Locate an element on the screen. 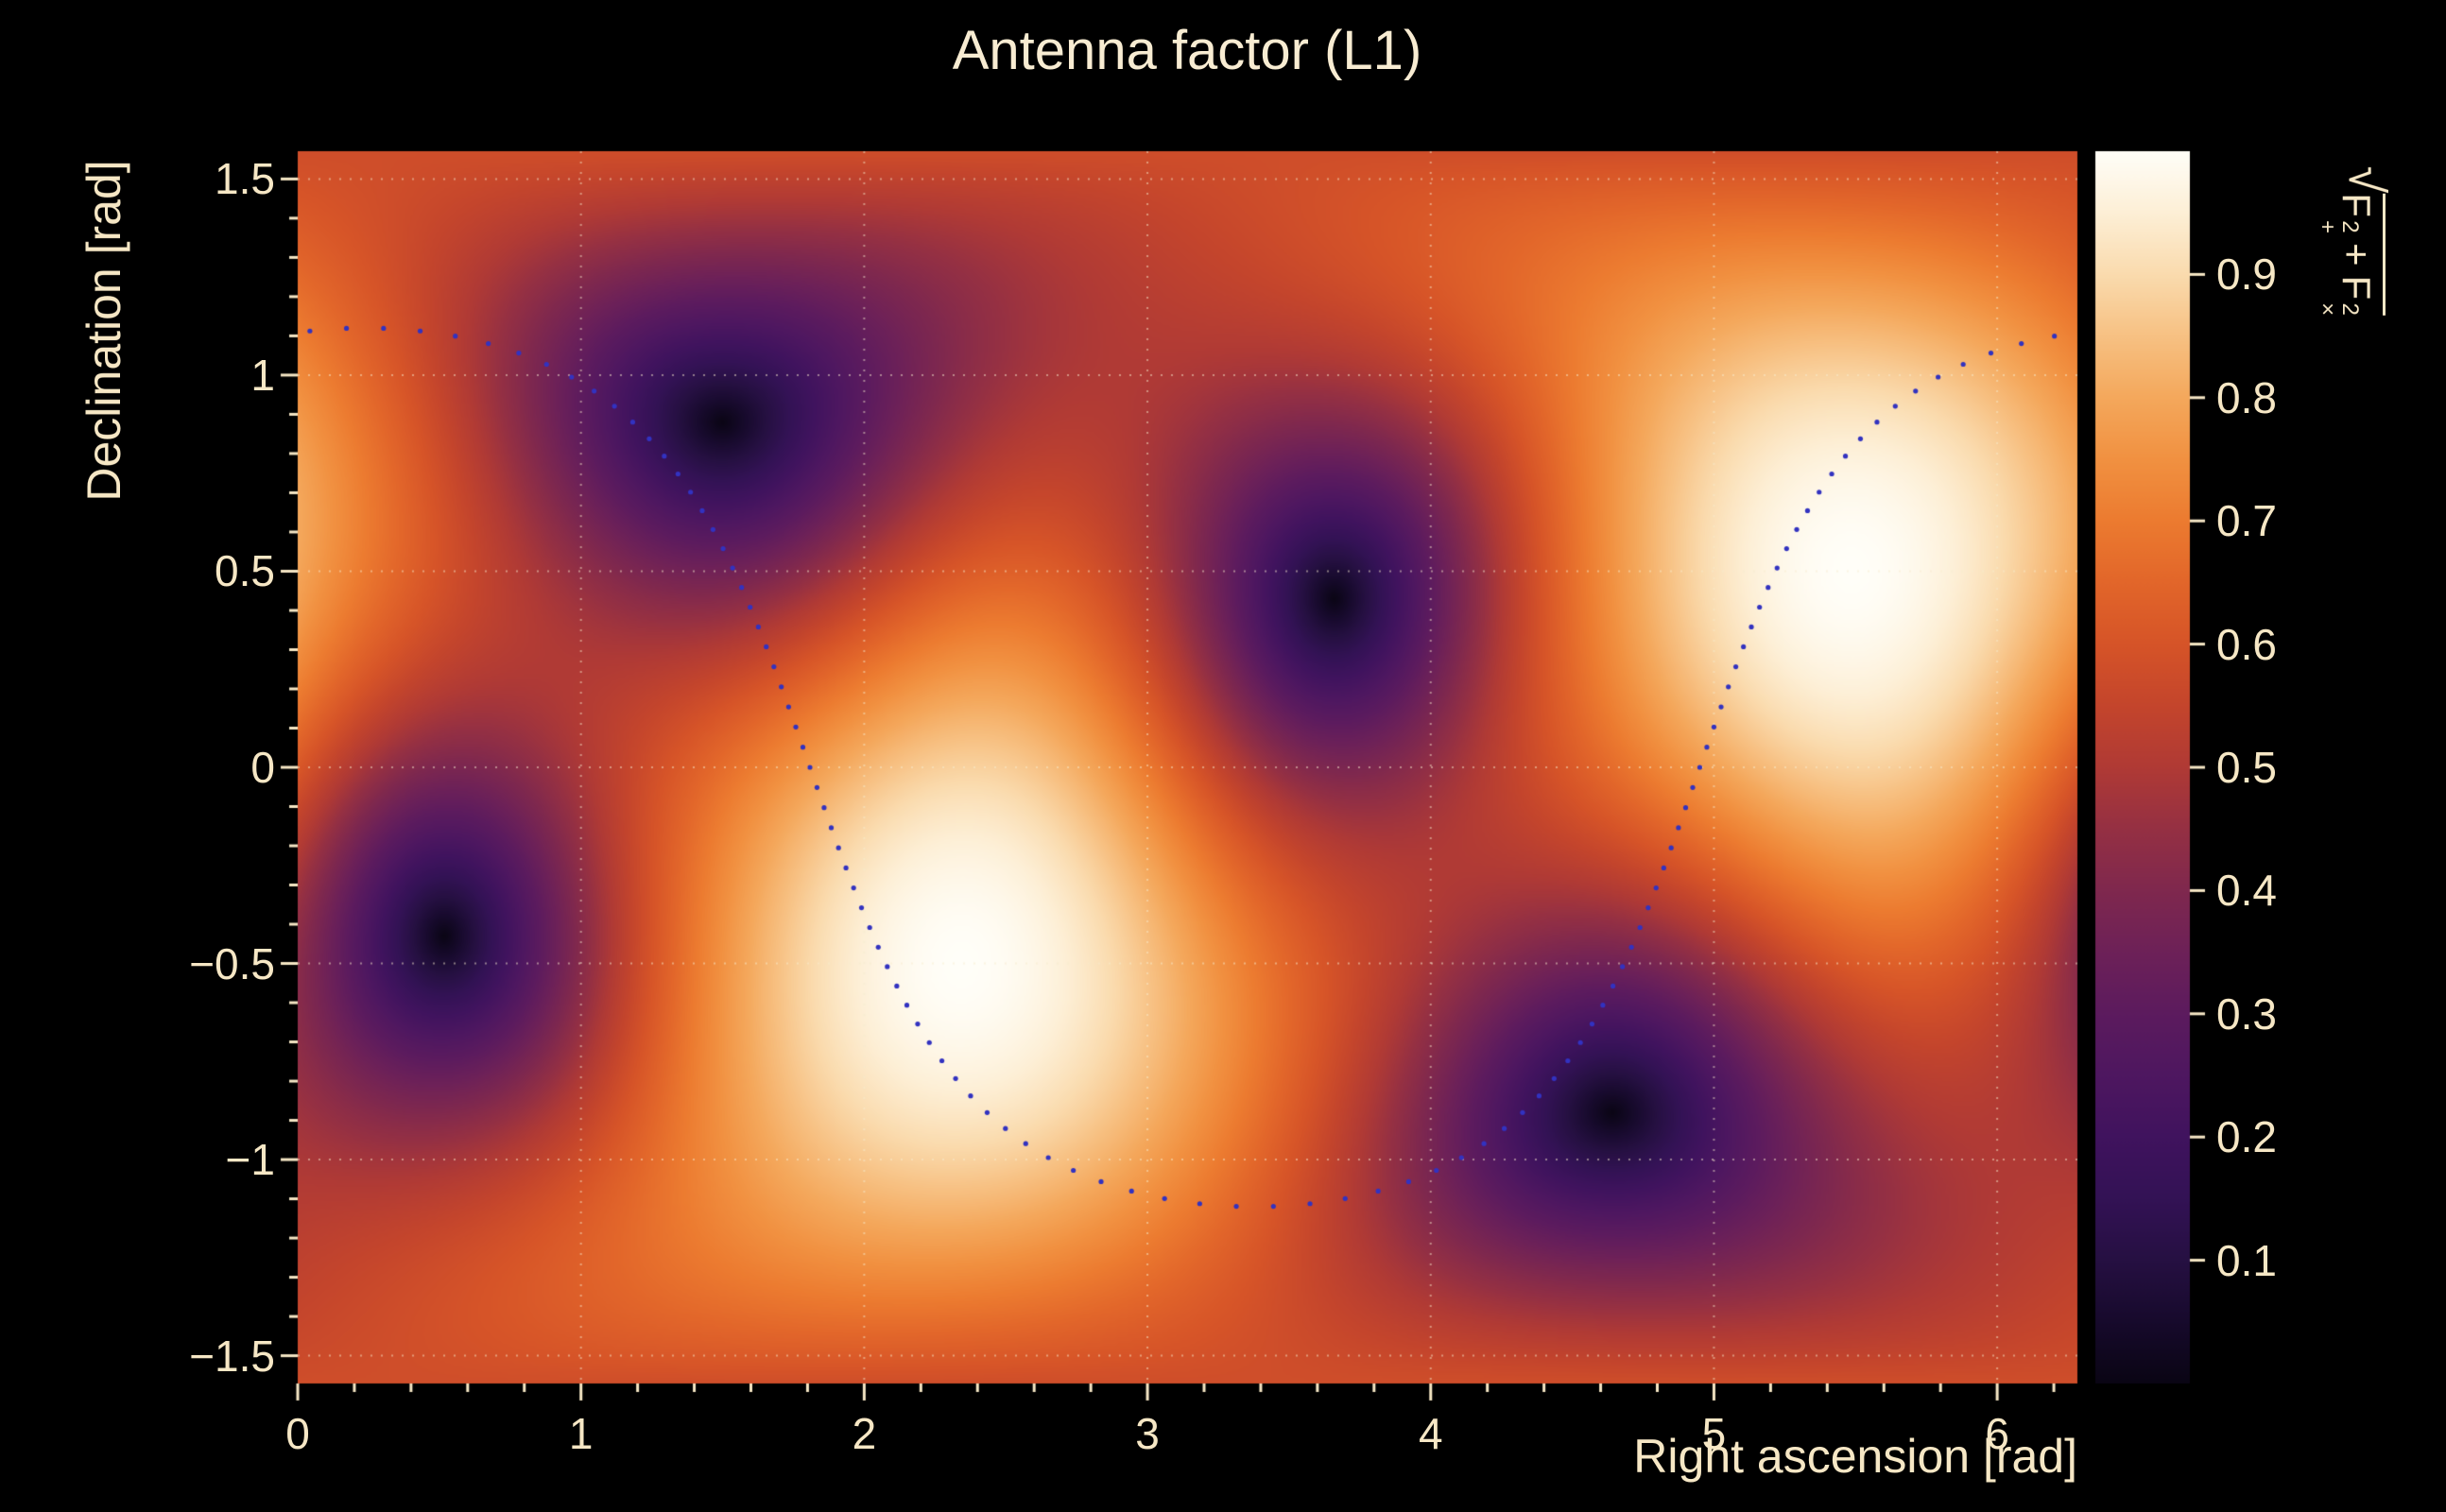 The height and width of the screenshot is (1512, 2446). f-plus-scripts: 2 + is located at coordinates (2339, 226).